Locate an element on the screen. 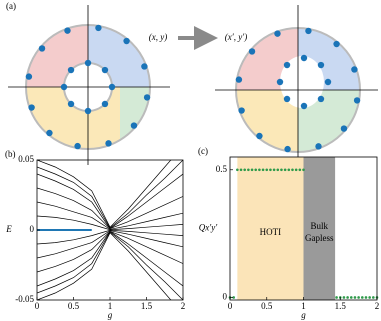 The width and height of the screenshot is (381, 321). x-tick-label: 1.5 is located at coordinates (147, 306).